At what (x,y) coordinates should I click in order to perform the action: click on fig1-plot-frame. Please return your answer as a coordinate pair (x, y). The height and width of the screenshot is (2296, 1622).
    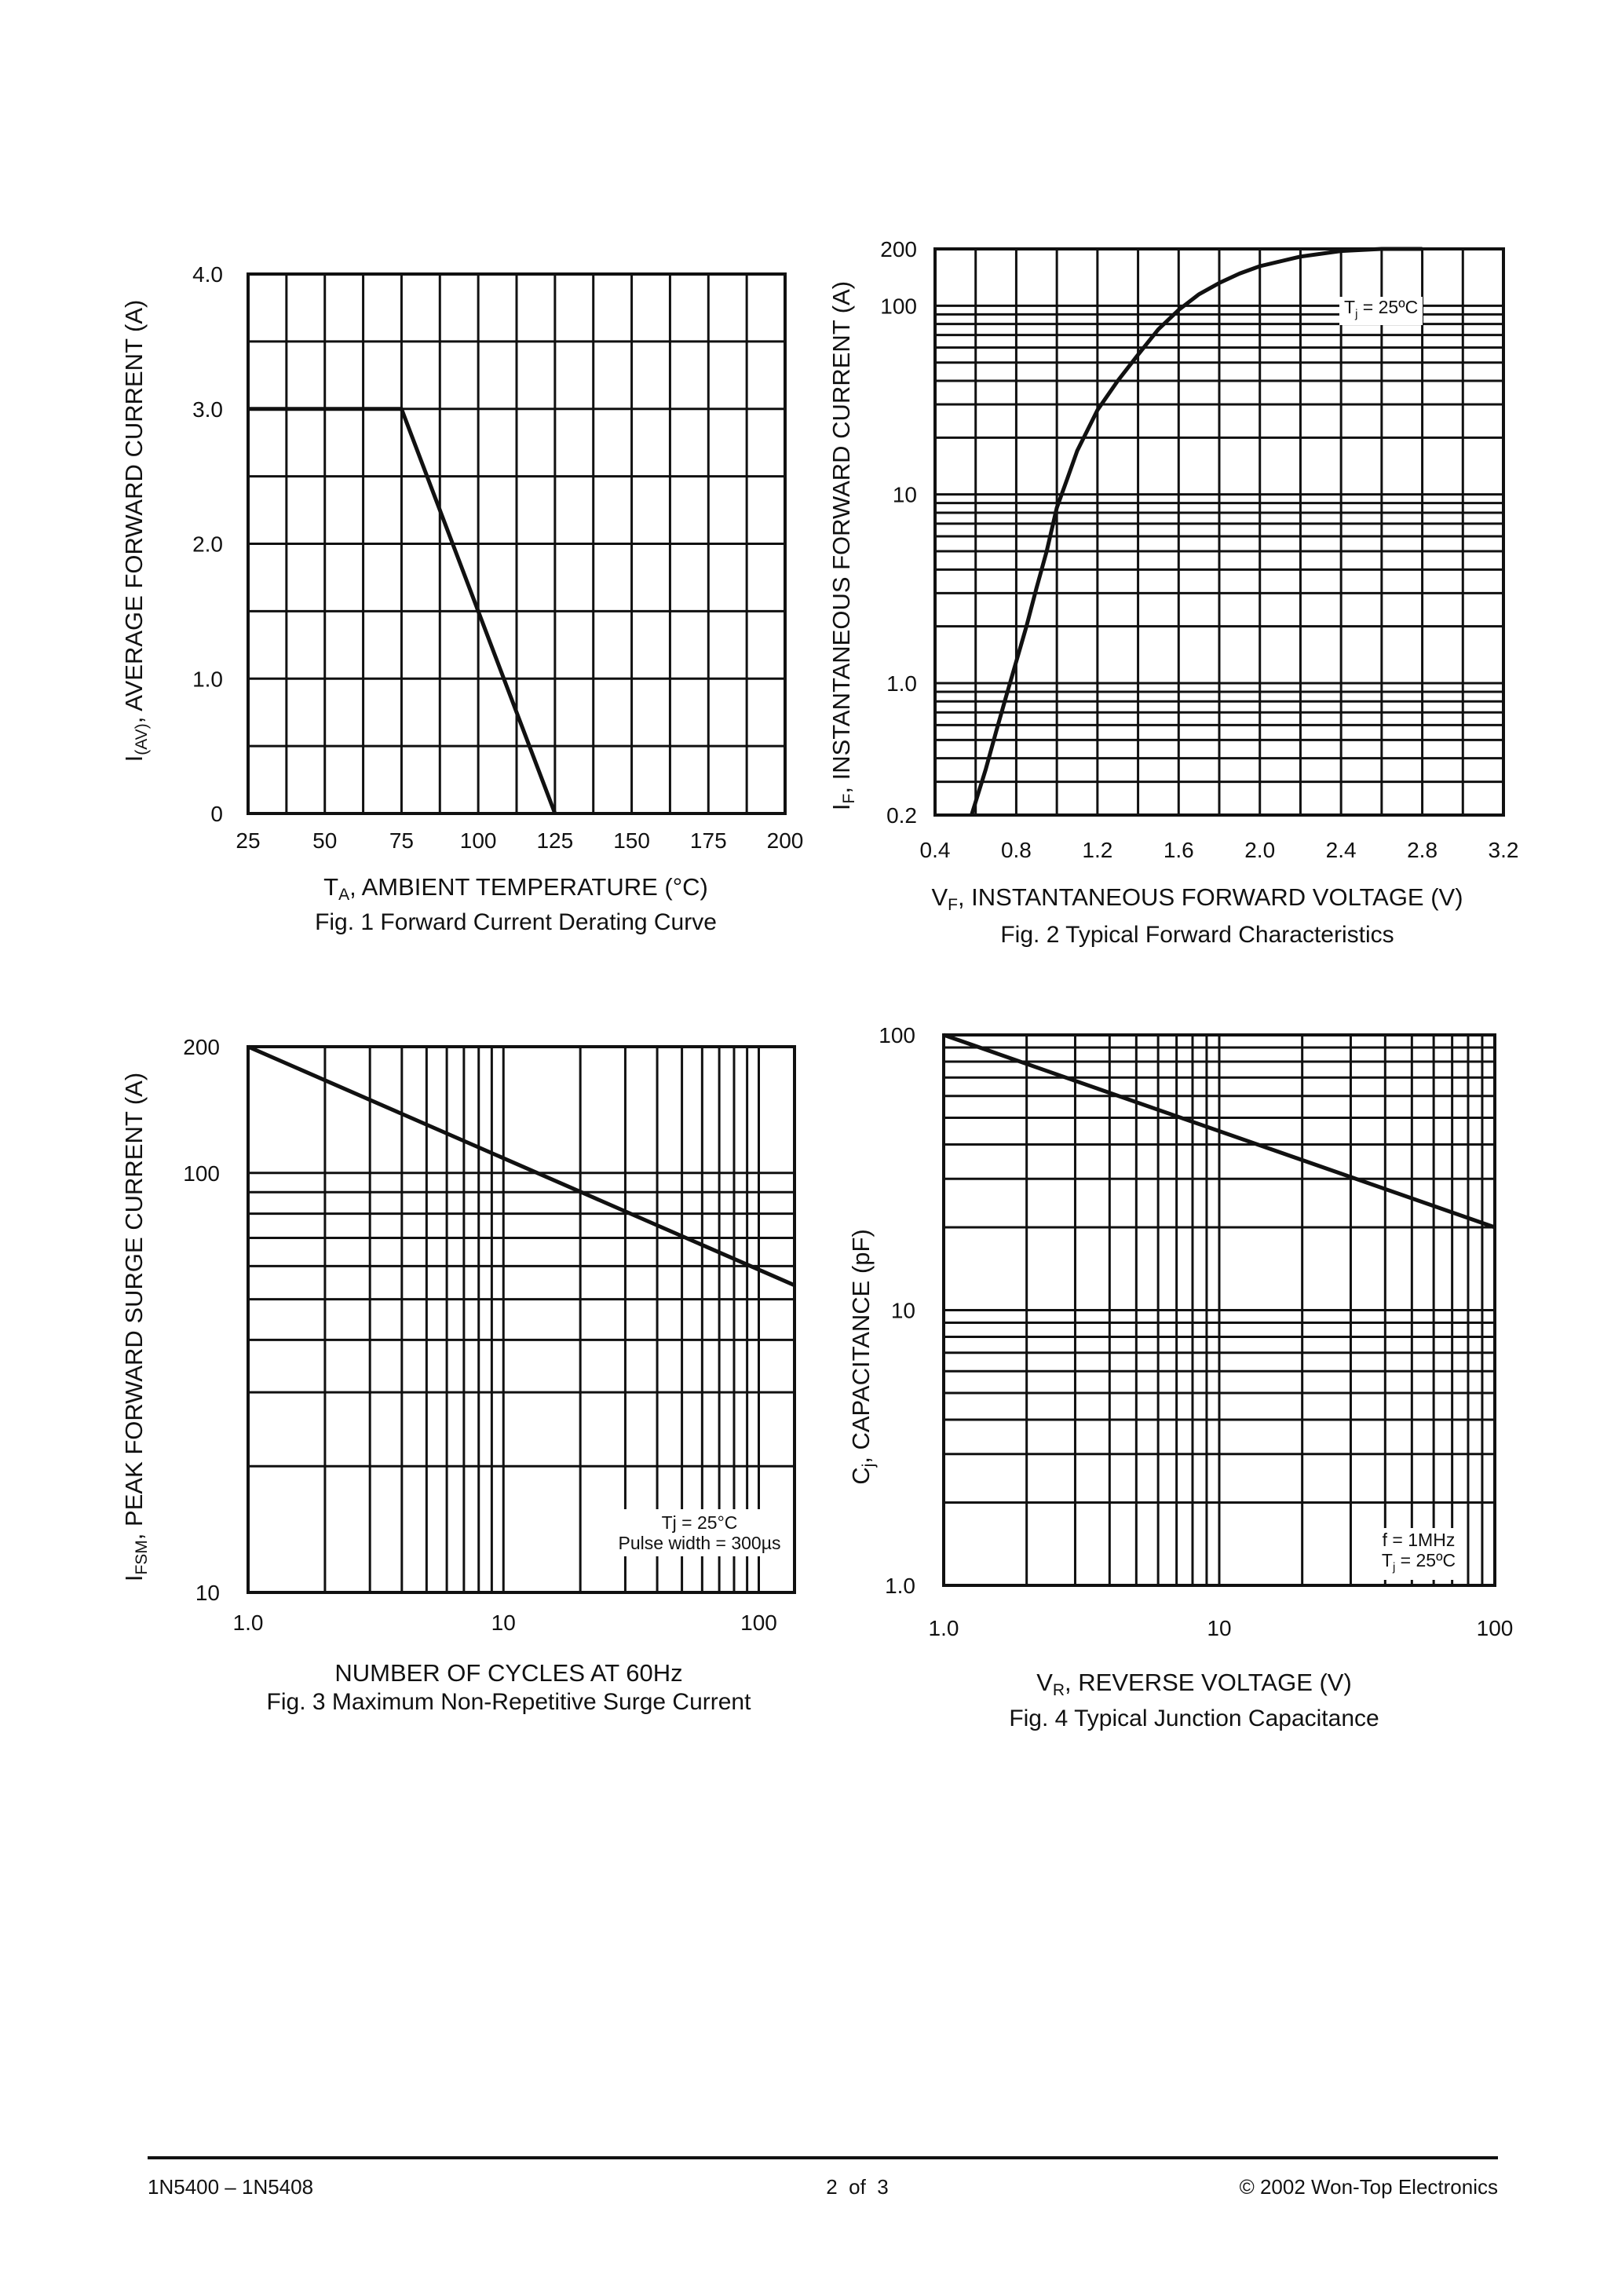
    Looking at the image, I should click on (517, 543).